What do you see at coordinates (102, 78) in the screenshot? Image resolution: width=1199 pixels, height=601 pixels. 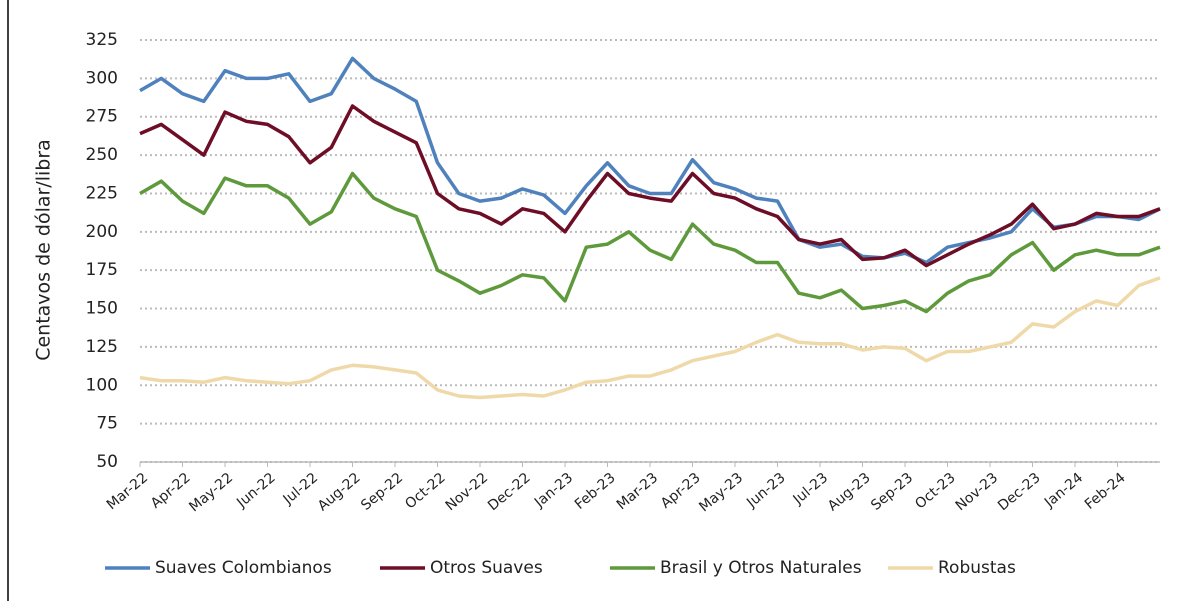 I see `y-tick-label: 300` at bounding box center [102, 78].